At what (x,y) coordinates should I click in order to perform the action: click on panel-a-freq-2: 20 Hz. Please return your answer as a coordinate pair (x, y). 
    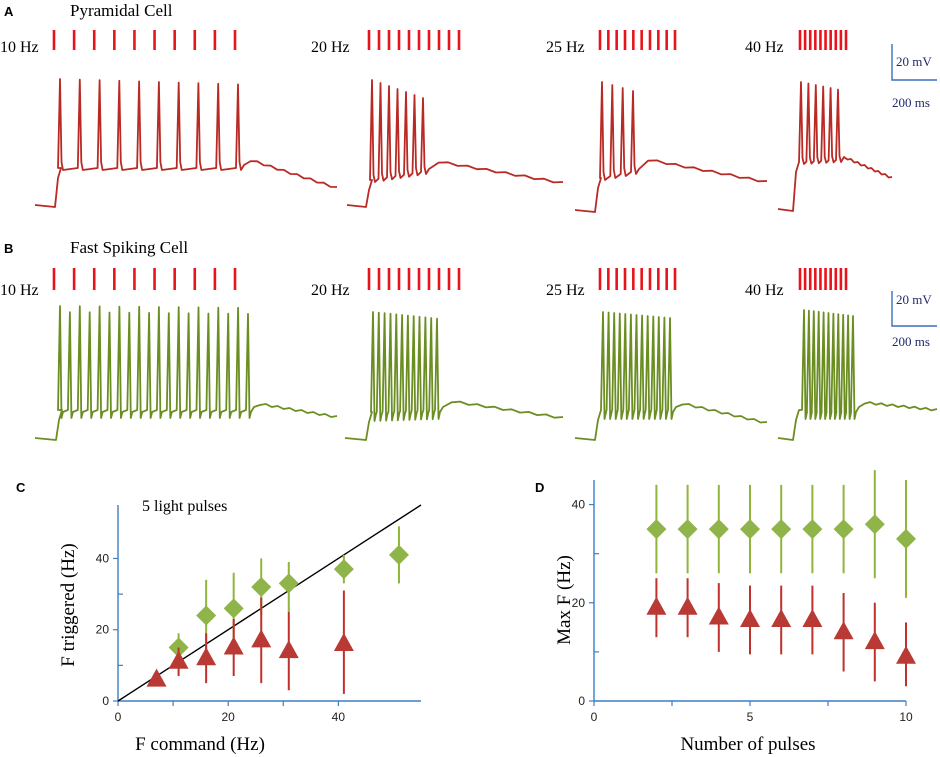
    Looking at the image, I should click on (330, 47).